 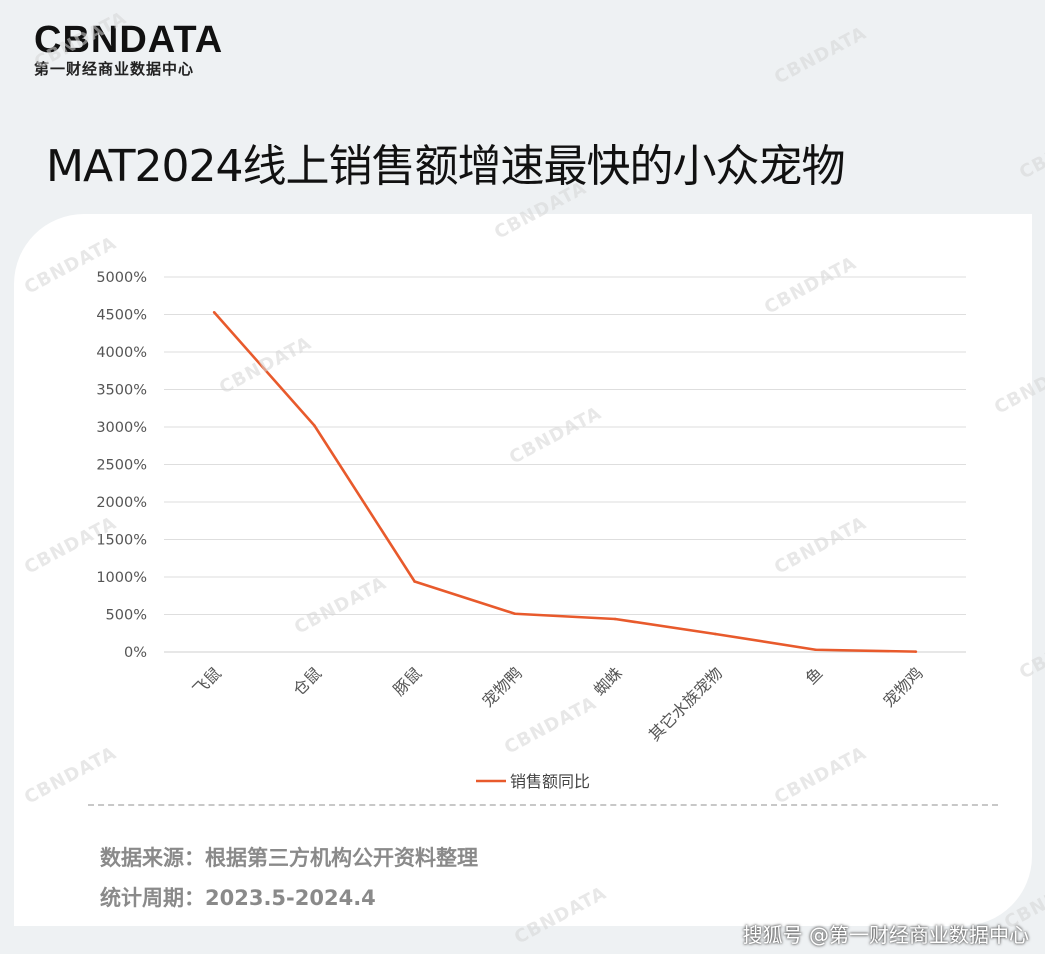 I want to click on x-tick-label: 其它水族宠物, so click(x=685, y=703).